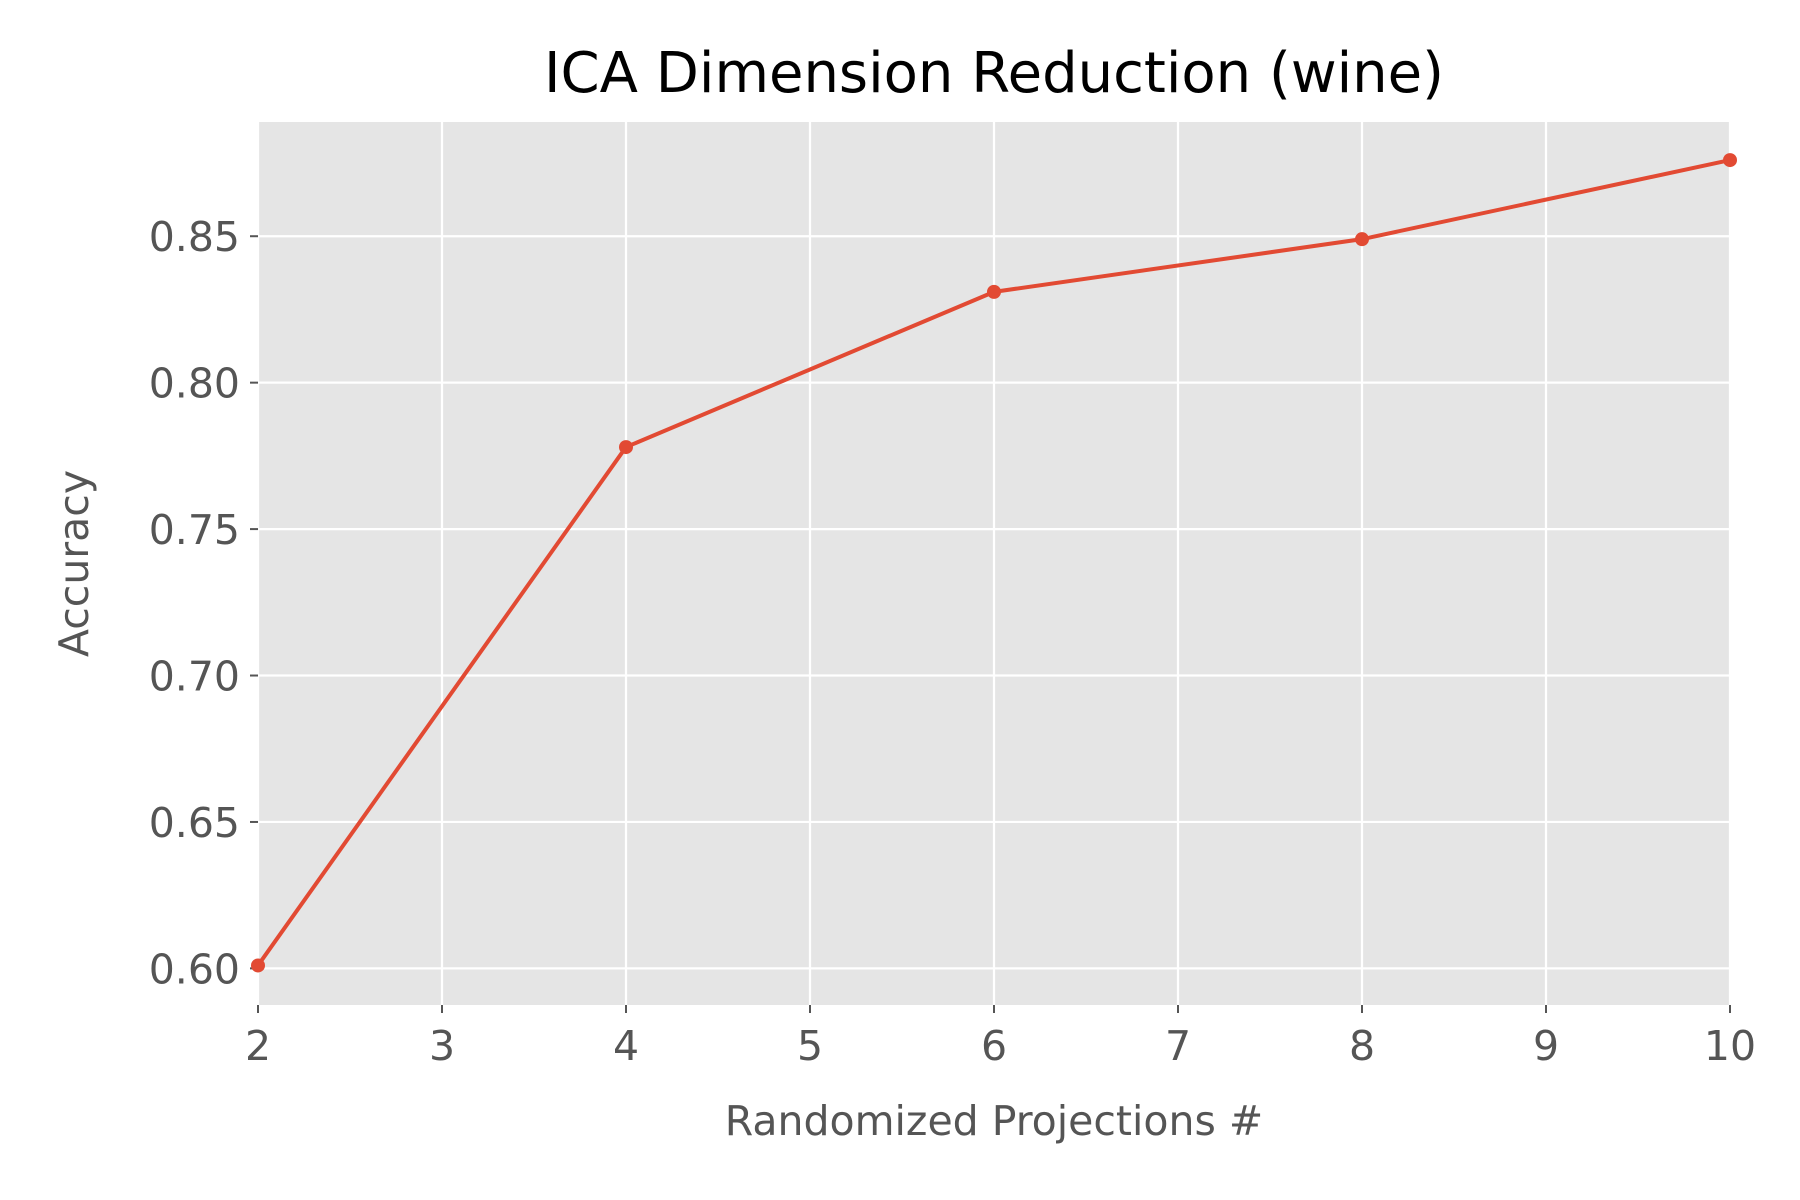  What do you see at coordinates (194, 384) in the screenshot?
I see `y-tick-label-0.80: 0.80` at bounding box center [194, 384].